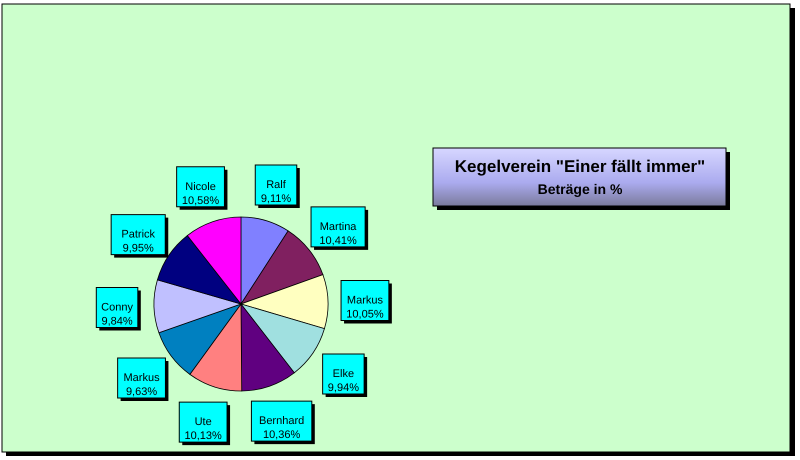 The image size is (800, 460). I want to click on slice-label: Ralf, so click(276, 185).